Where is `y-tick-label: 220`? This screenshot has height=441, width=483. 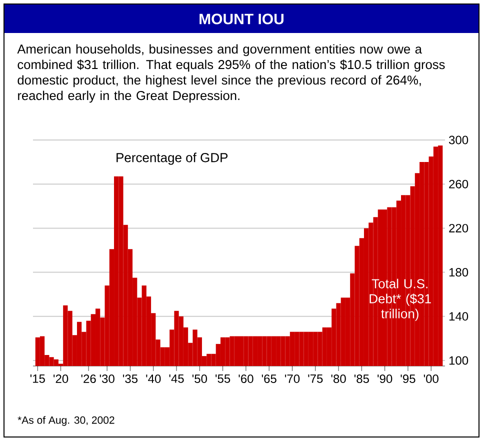
y-tick-label: 220 is located at coordinates (458, 228).